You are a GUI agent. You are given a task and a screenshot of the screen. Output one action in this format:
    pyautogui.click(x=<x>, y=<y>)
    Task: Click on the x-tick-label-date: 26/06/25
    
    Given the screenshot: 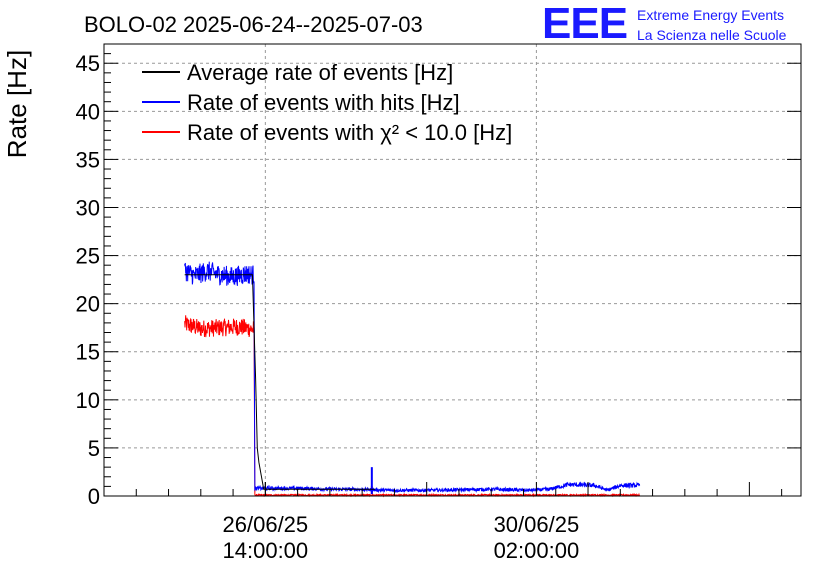 What is the action you would take?
    pyautogui.click(x=266, y=524)
    